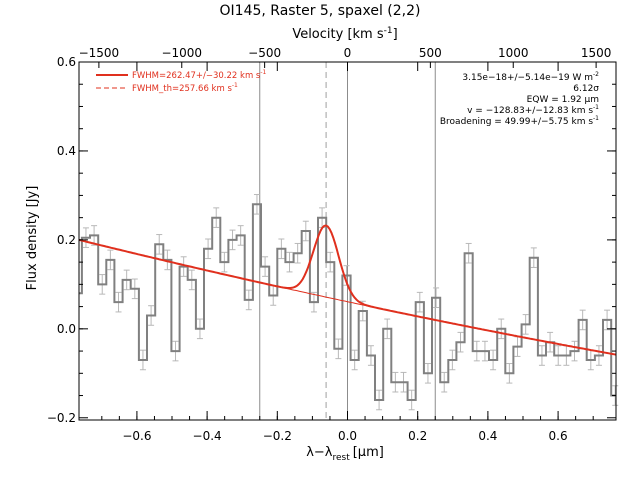 The width and height of the screenshot is (640, 480). Describe the element at coordinates (345, 454) in the screenshot. I see `x-axis-label: λ−λrest [μm]` at that location.